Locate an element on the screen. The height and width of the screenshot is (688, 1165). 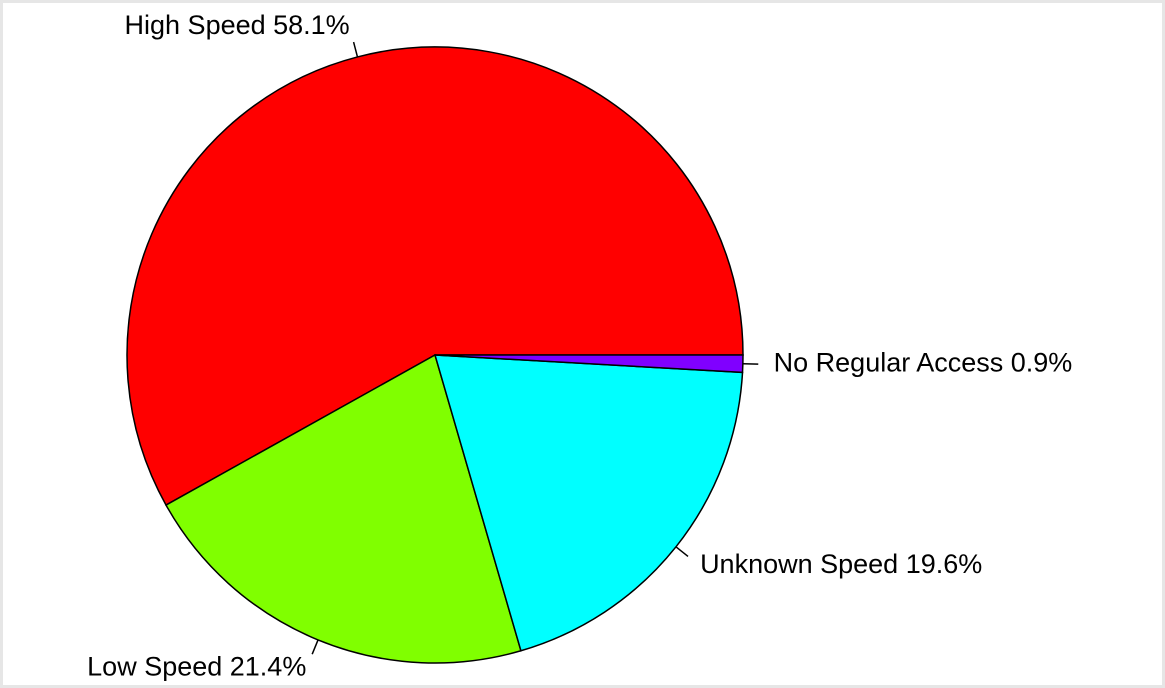
slice-label: Low Speed 21.4% is located at coordinates (196, 667).